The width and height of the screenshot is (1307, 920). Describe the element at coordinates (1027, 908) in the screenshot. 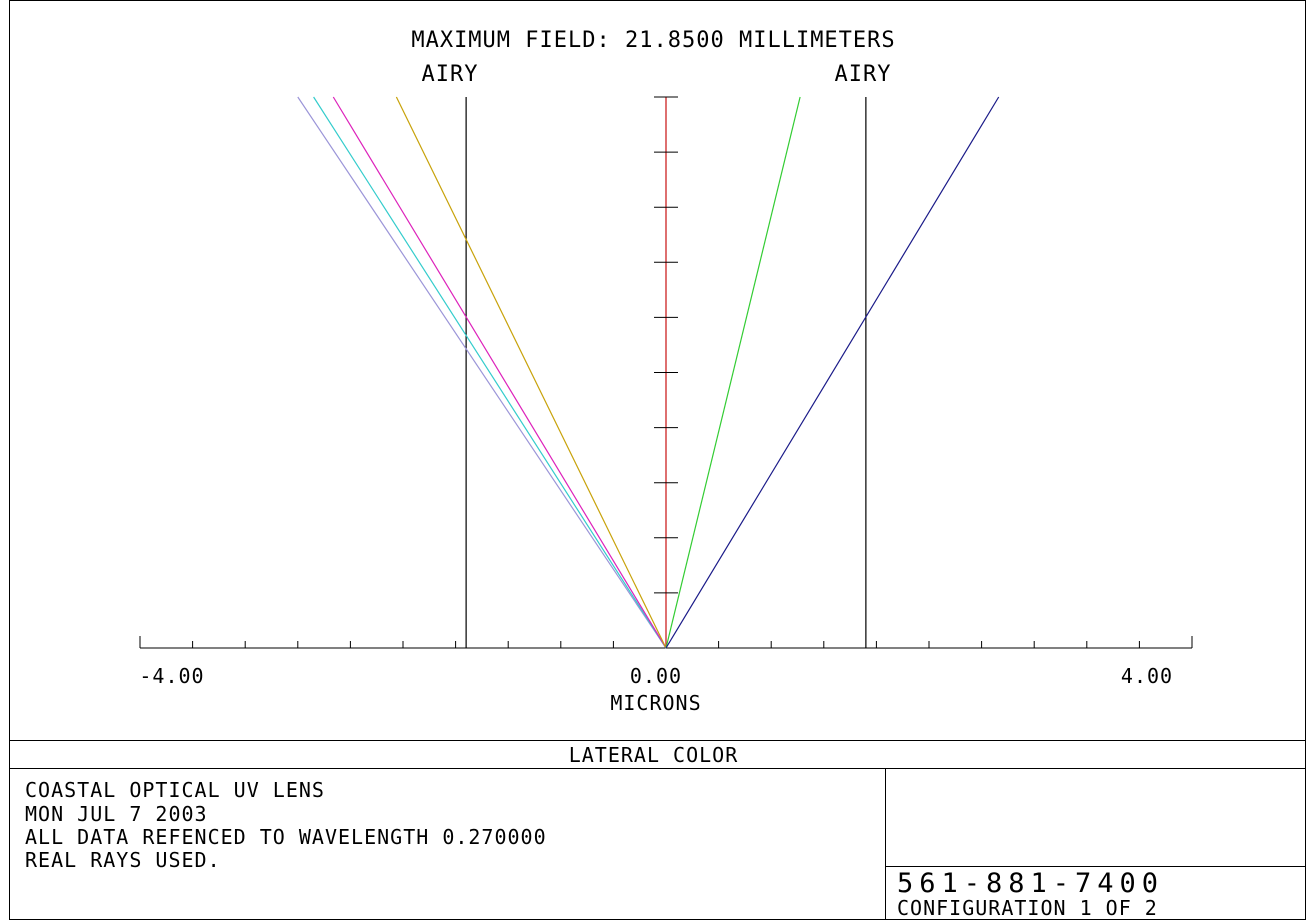

I see `configuration-label: CONFIGURATION 1 OF 2` at that location.